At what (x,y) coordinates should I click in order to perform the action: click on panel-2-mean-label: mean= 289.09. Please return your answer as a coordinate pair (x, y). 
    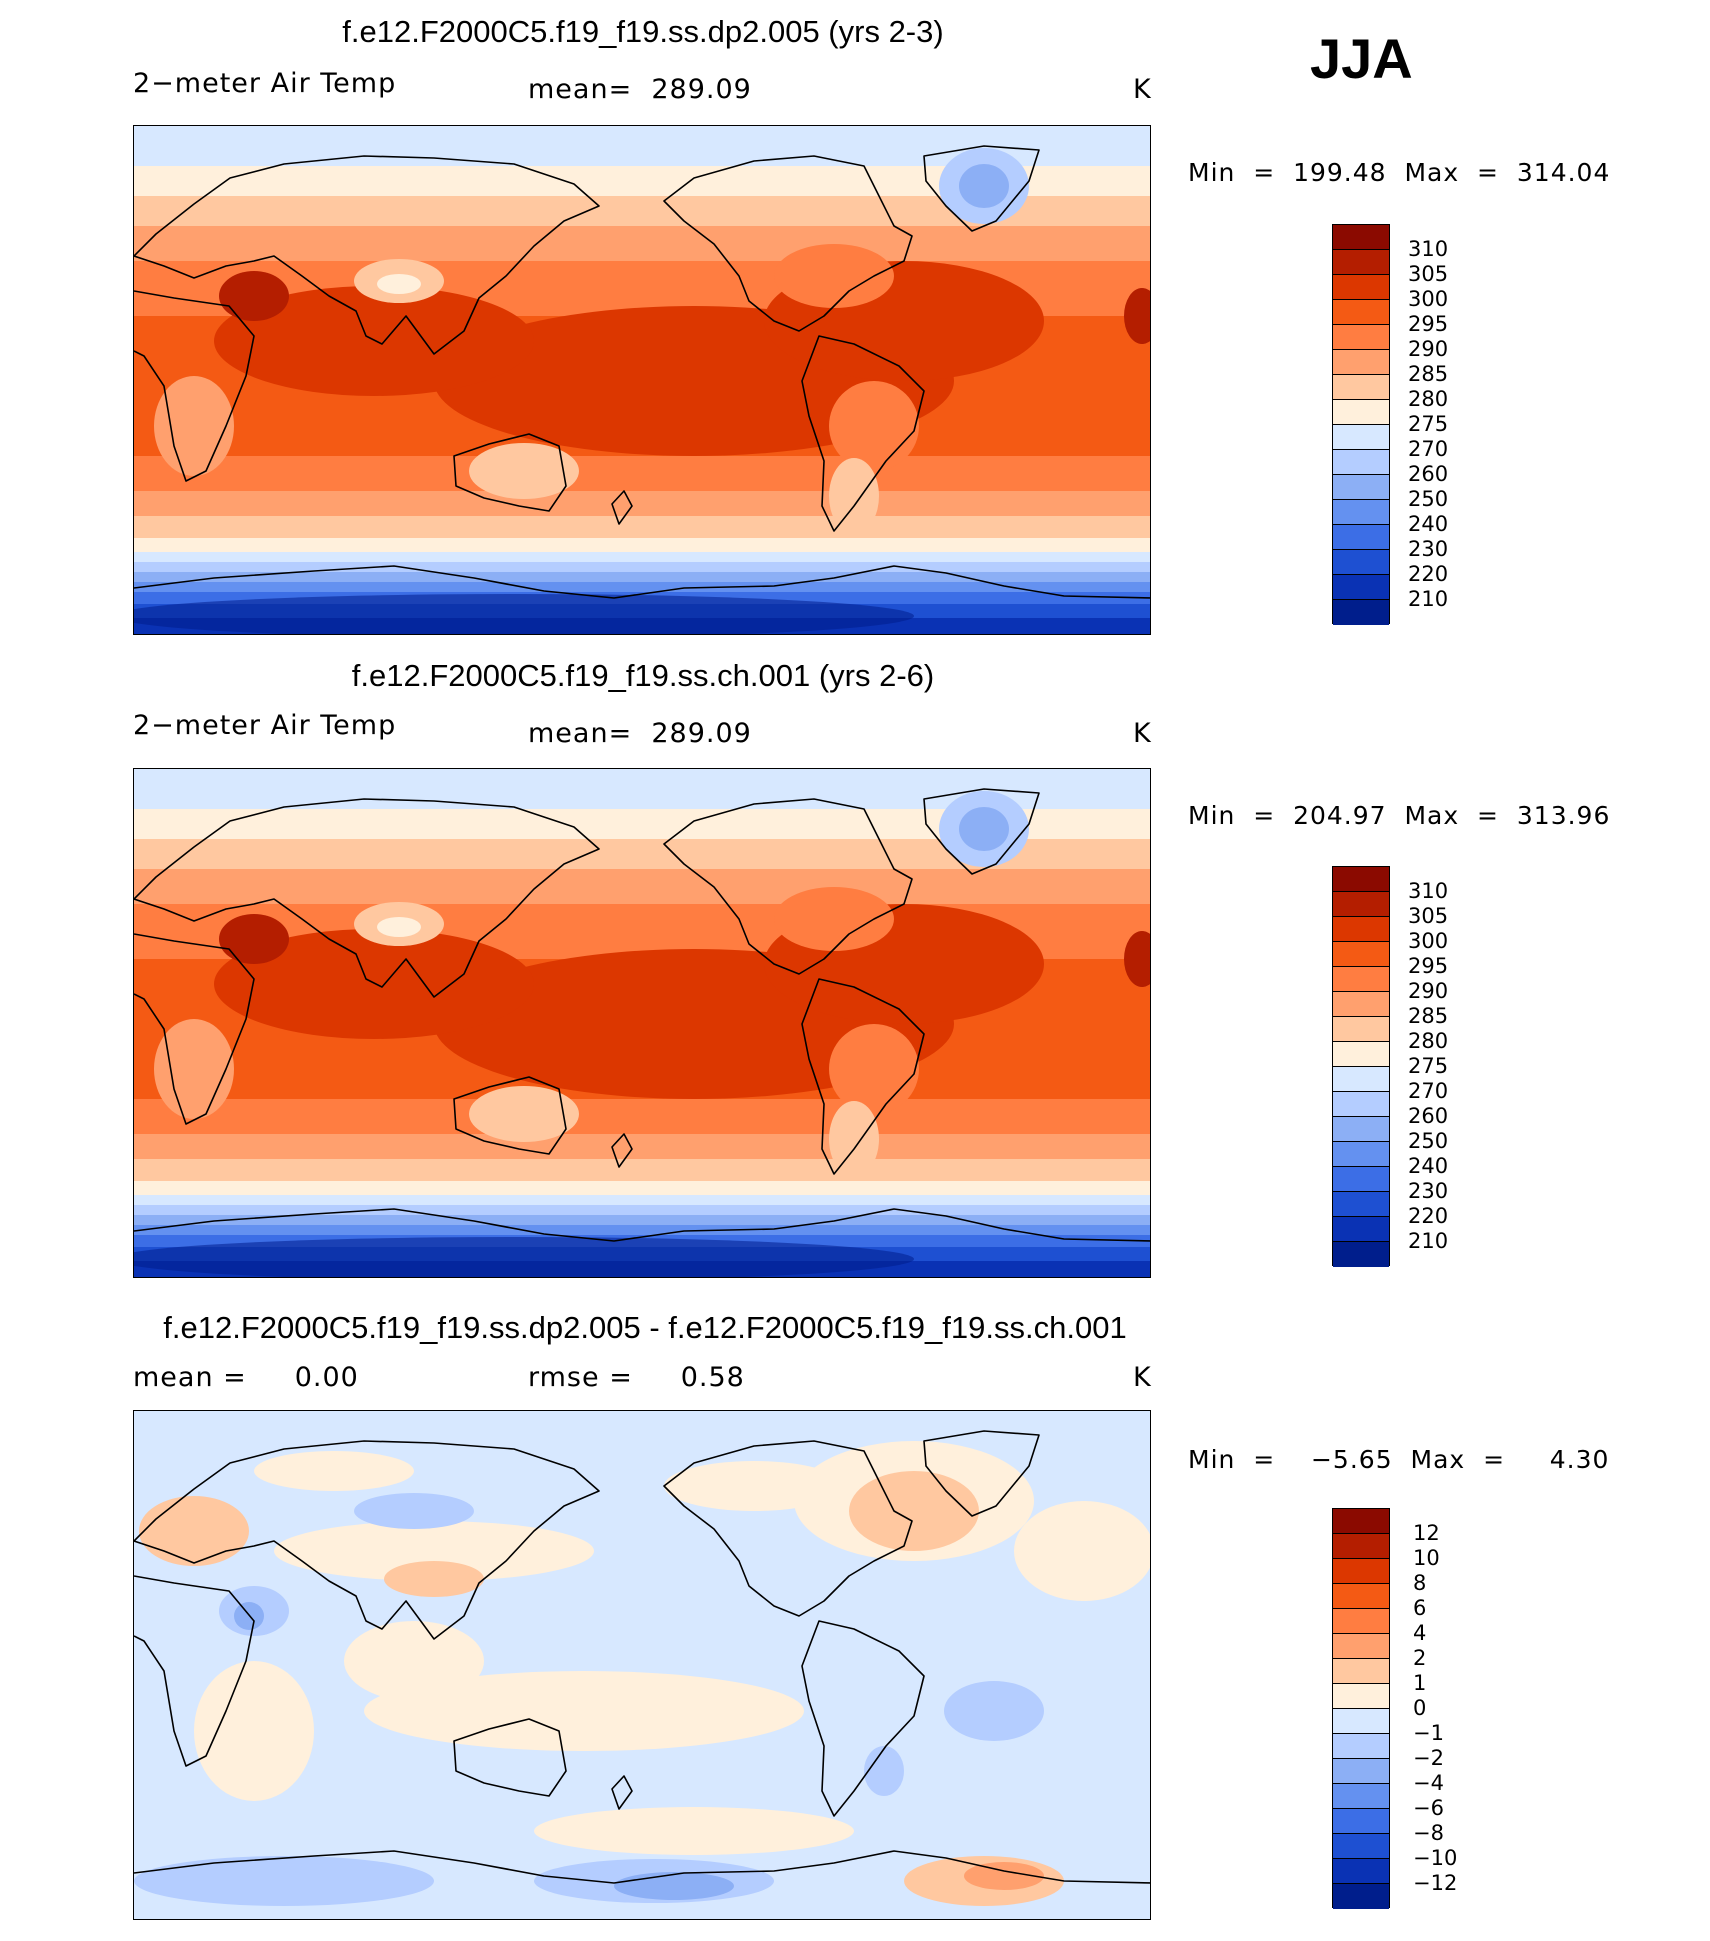
    Looking at the image, I should click on (640, 733).